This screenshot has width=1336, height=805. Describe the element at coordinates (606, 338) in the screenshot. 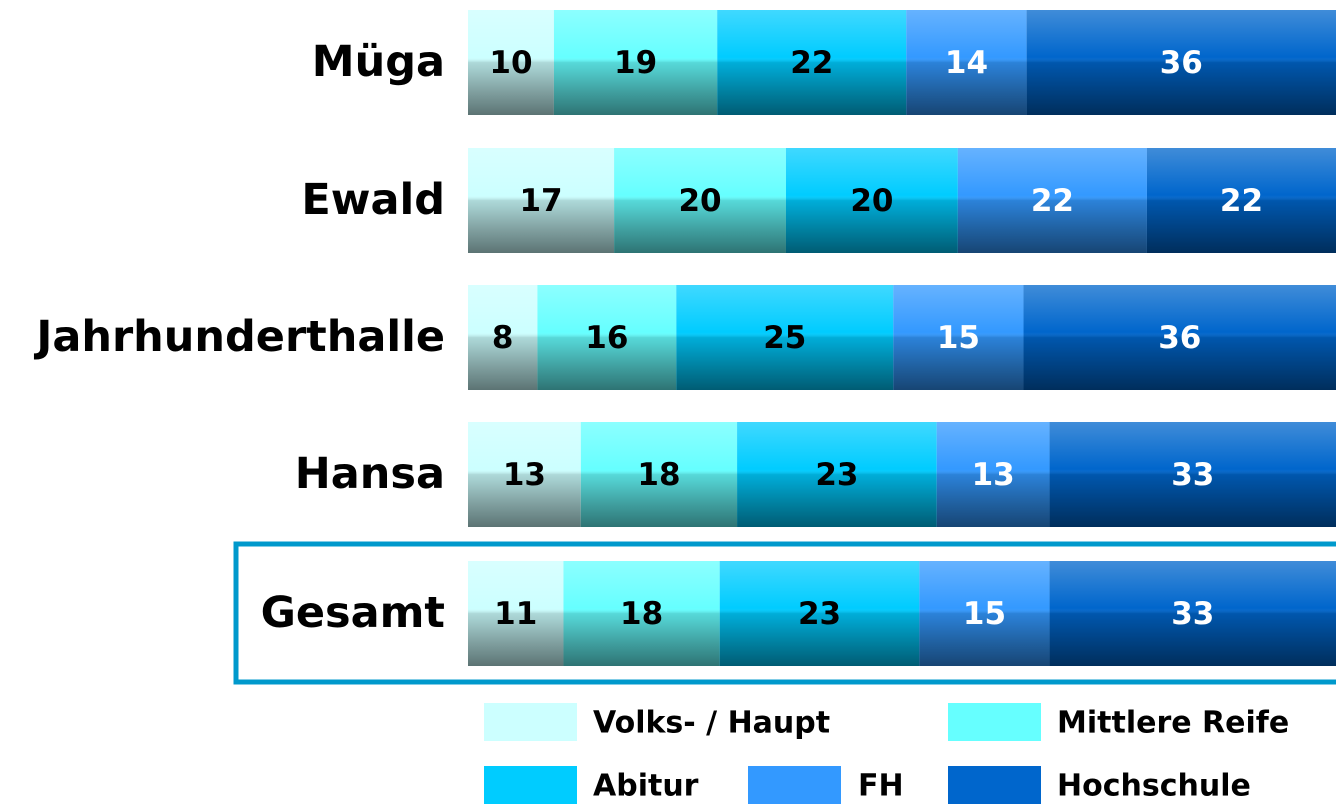

I see `value-label: 16` at that location.